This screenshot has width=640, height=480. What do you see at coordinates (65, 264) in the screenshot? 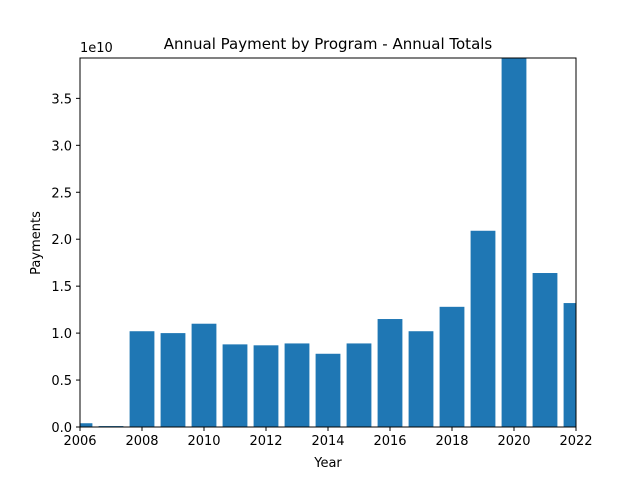
I see `y-ticks-group: 0.0 0.5 1.0 1.5 2.0 2.5 3.0 3.5` at bounding box center [65, 264].